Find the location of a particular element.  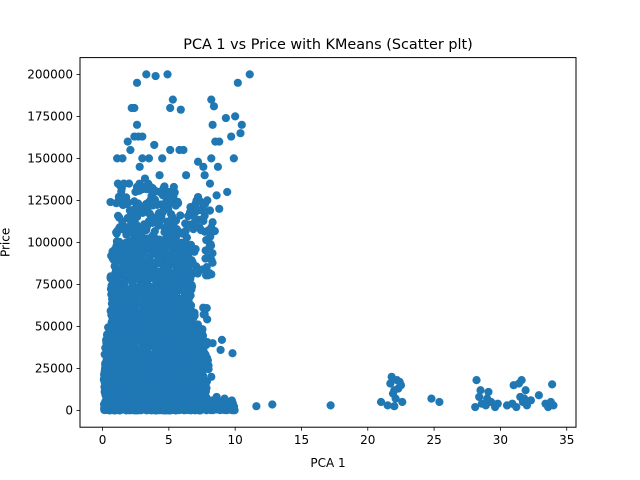

x-tick-label: 35 is located at coordinates (566, 440).